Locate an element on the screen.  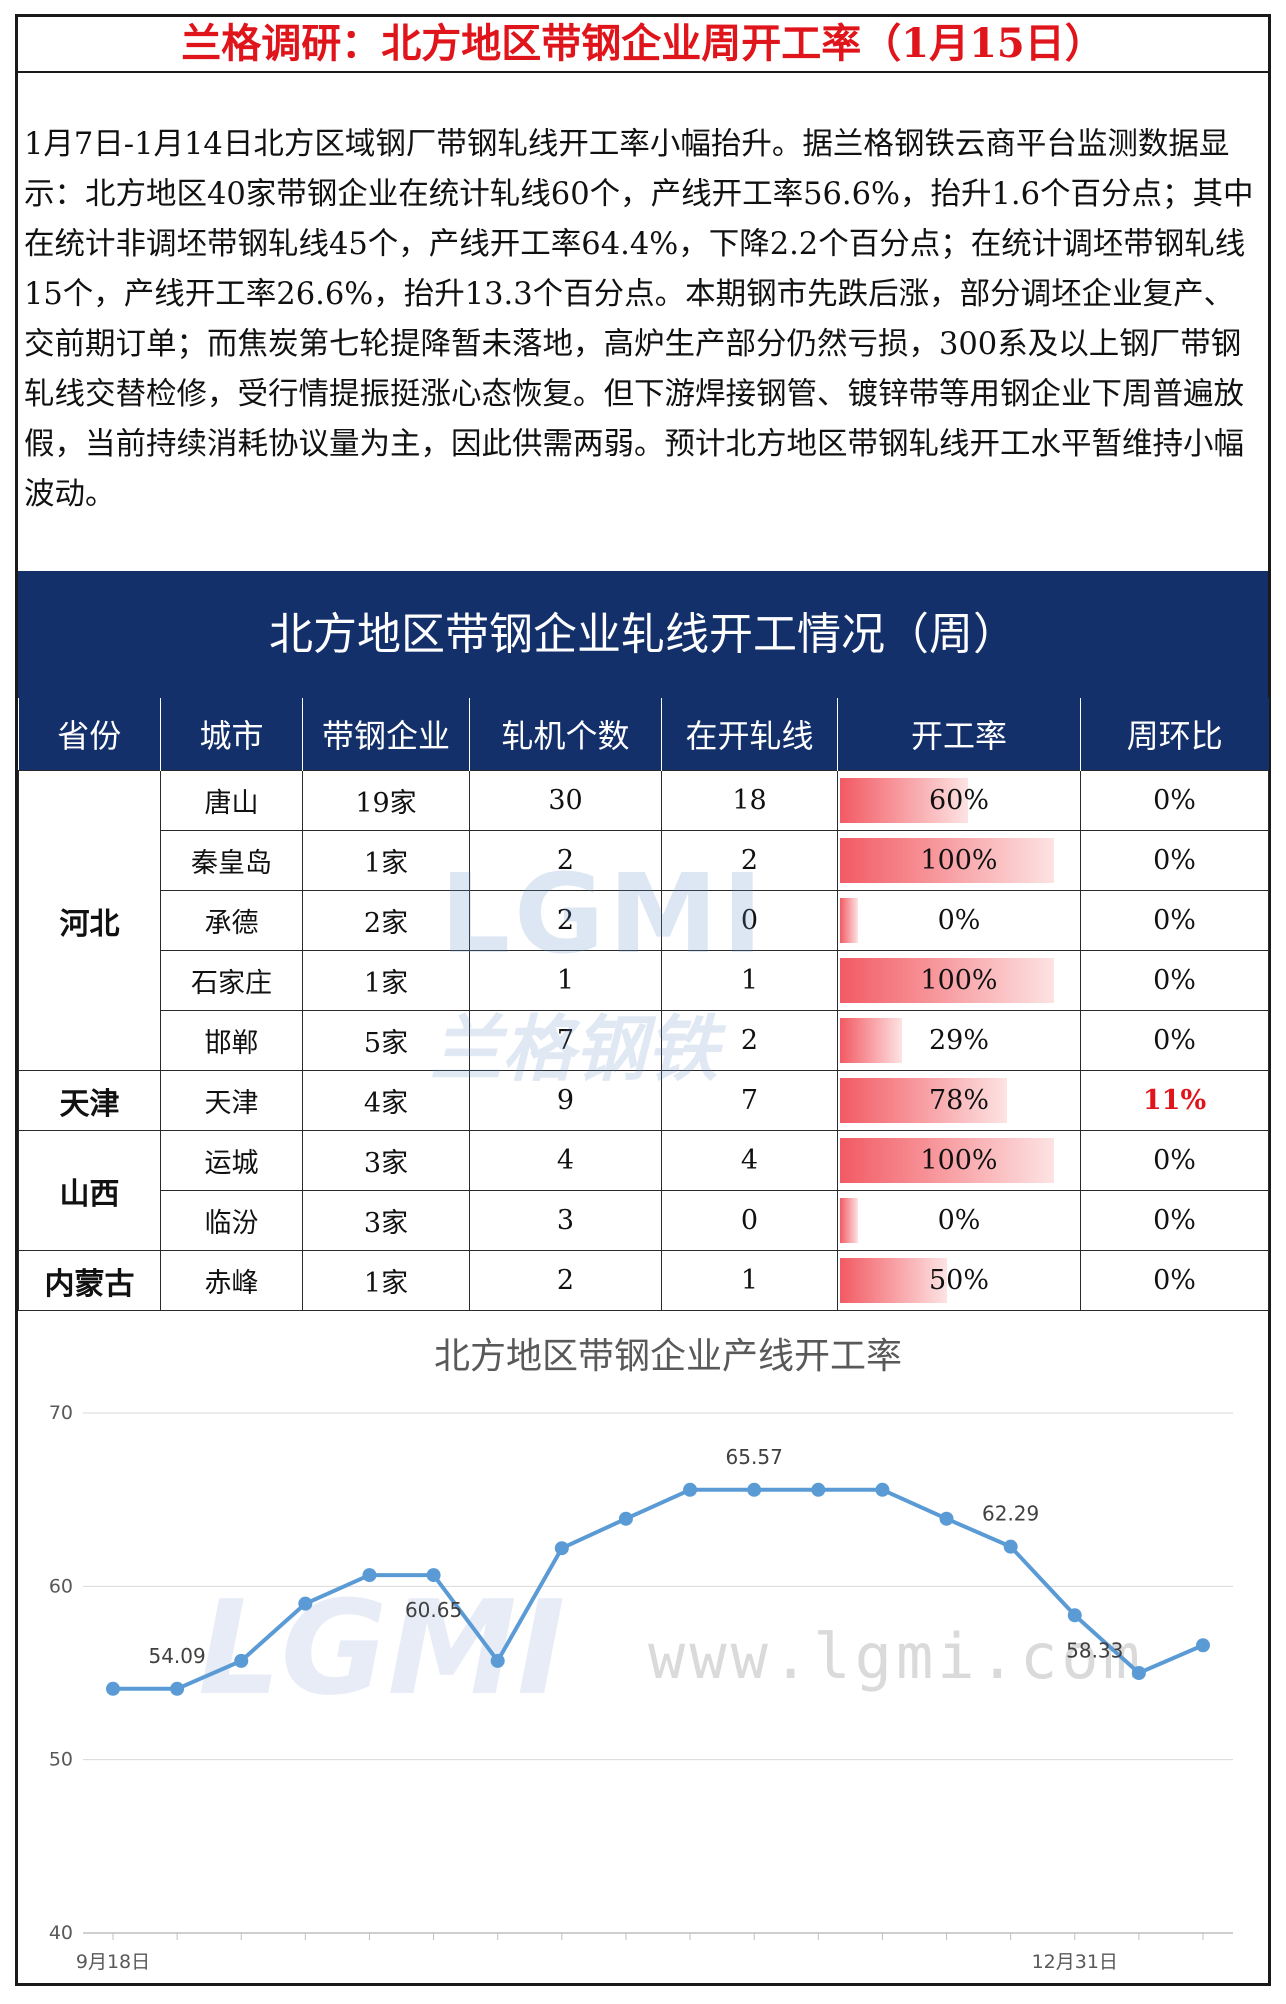
cell-rate: 29% is located at coordinates (959, 1040).